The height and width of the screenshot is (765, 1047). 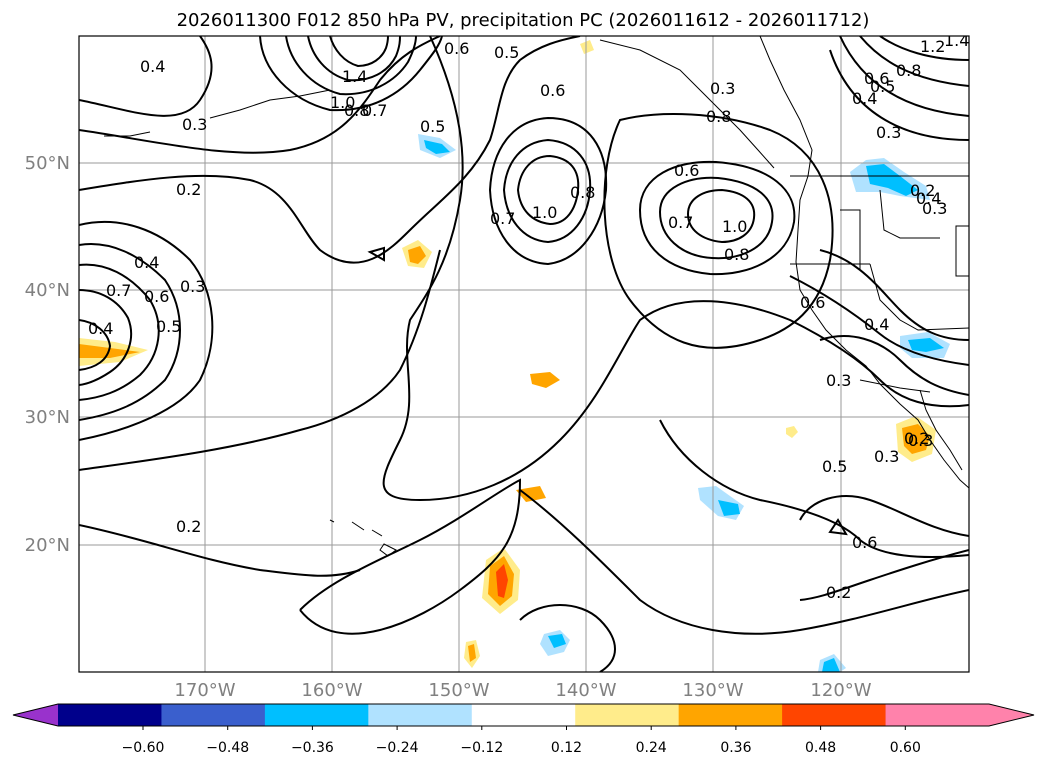 What do you see at coordinates (932, 46) in the screenshot?
I see `contour-label: 1.2` at bounding box center [932, 46].